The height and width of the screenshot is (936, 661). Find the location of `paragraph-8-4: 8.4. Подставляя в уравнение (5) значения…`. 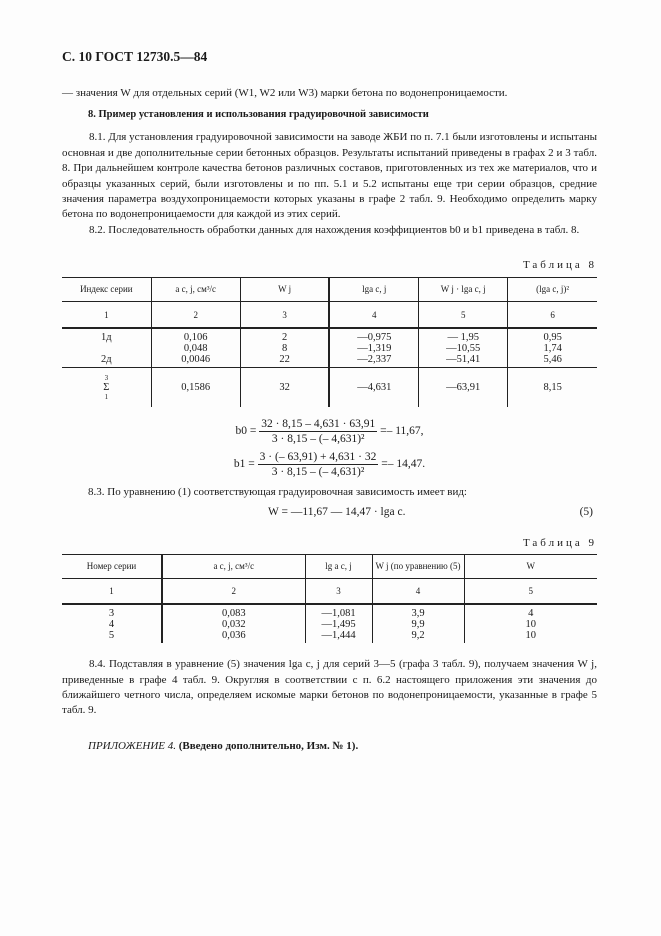

paragraph-8-4: 8.4. Подставляя в уравнение (5) значения… is located at coordinates (329, 687).